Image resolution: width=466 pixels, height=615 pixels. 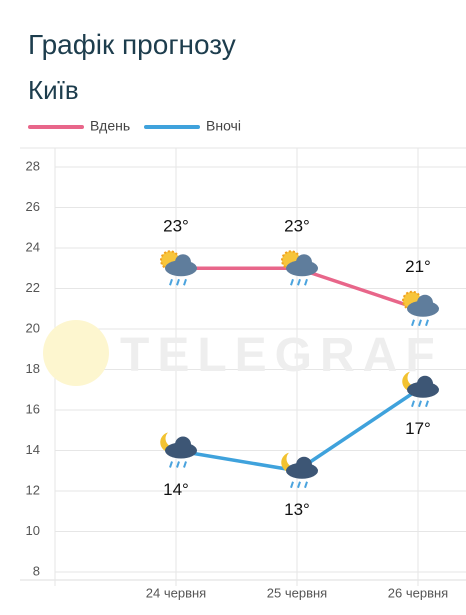 I want to click on x-tick-label: 26 червня, so click(x=418, y=592).